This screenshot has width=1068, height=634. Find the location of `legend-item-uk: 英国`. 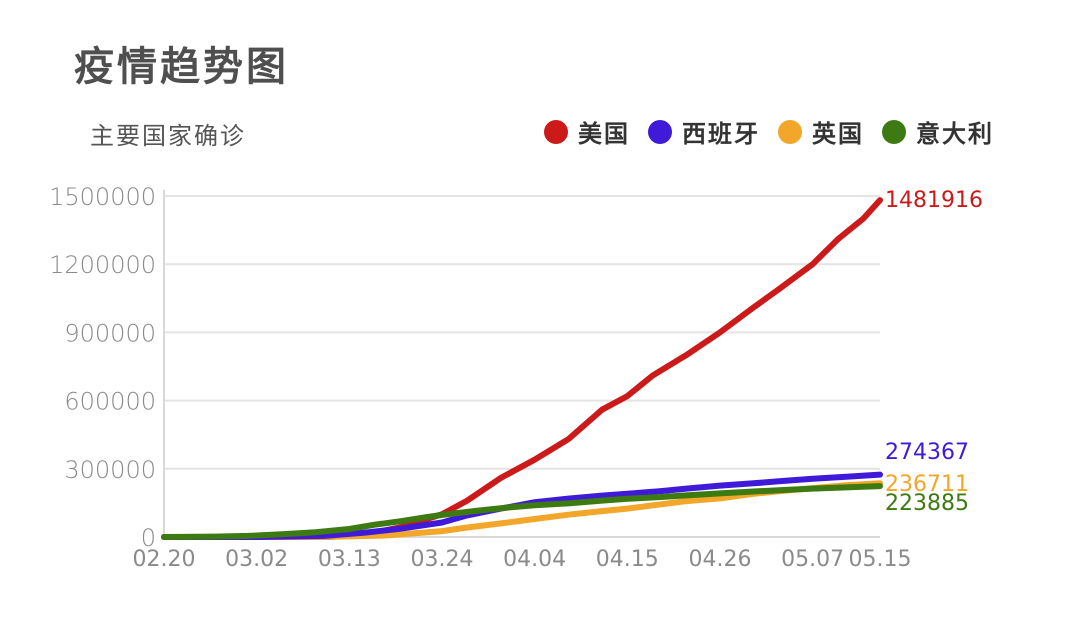

legend-item-uk: 英国 is located at coordinates (821, 131).